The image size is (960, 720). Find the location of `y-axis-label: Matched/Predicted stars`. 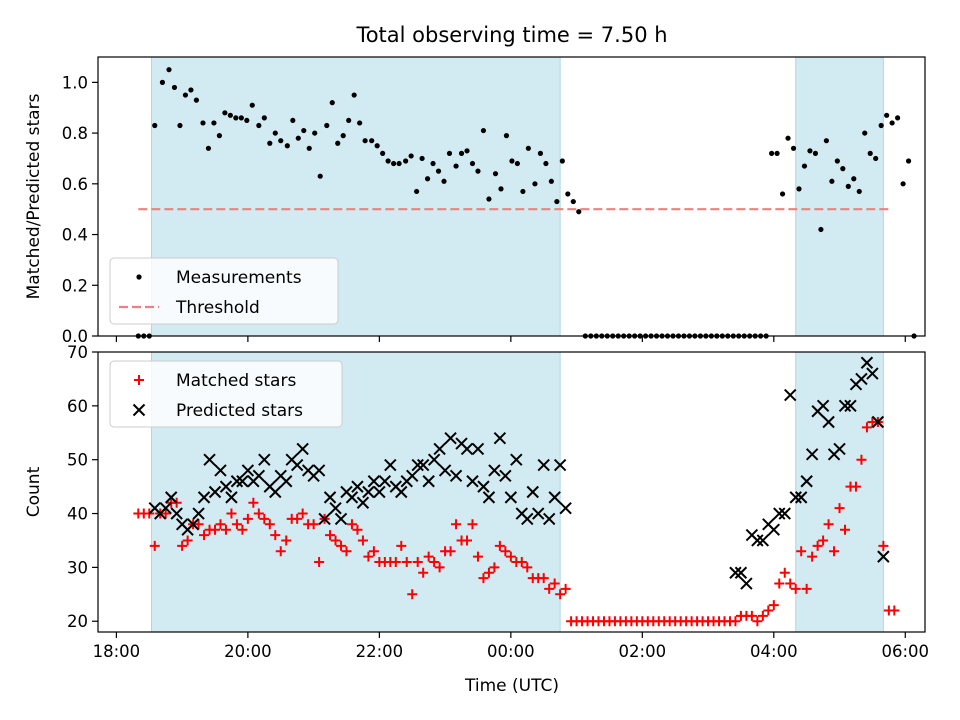

y-axis-label: Matched/Predicted stars is located at coordinates (34, 196).